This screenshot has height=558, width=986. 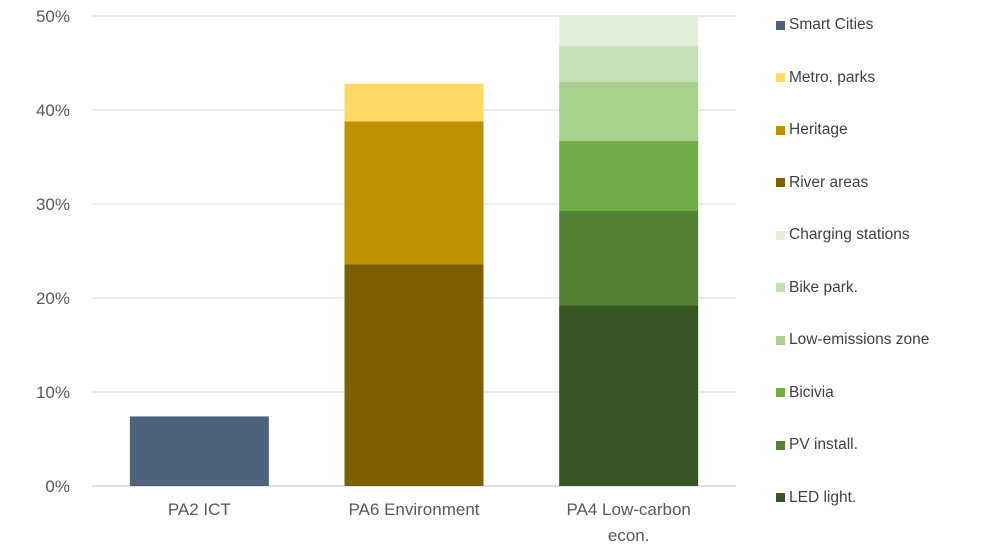 I want to click on bar-segment-led-light, so click(x=629, y=395).